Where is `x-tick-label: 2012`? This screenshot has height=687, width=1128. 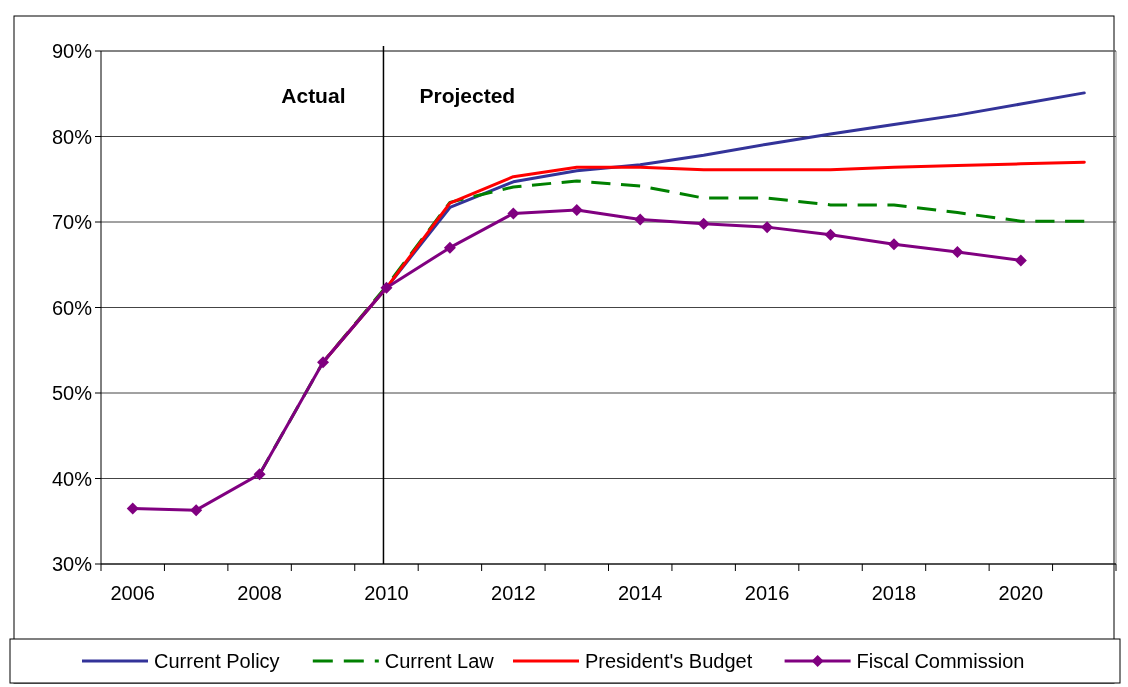
x-tick-label: 2012 is located at coordinates (513, 593).